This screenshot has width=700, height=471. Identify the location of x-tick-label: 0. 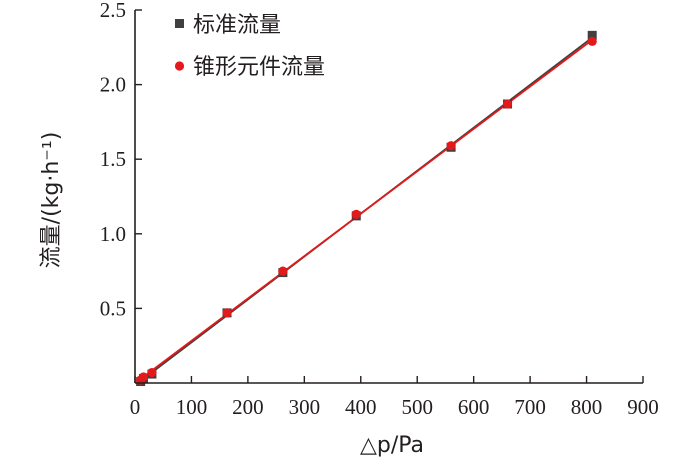
(135, 407).